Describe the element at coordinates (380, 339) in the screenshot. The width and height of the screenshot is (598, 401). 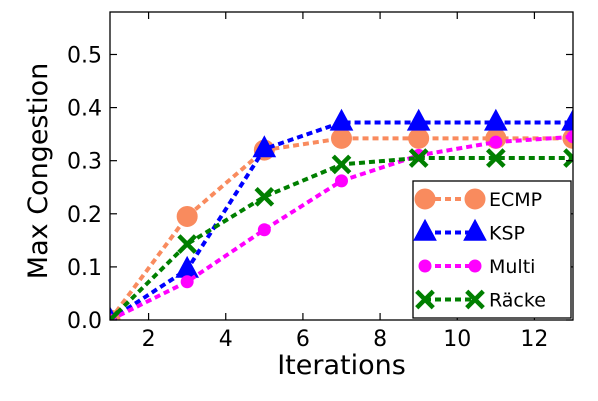
I see `x-tick-label: 8` at that location.